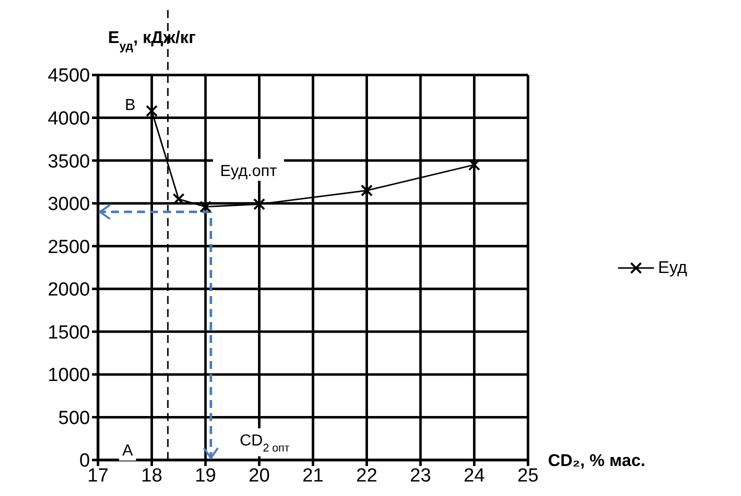 The height and width of the screenshot is (496, 741). I want to click on y-tick-label: 500, so click(74, 418).